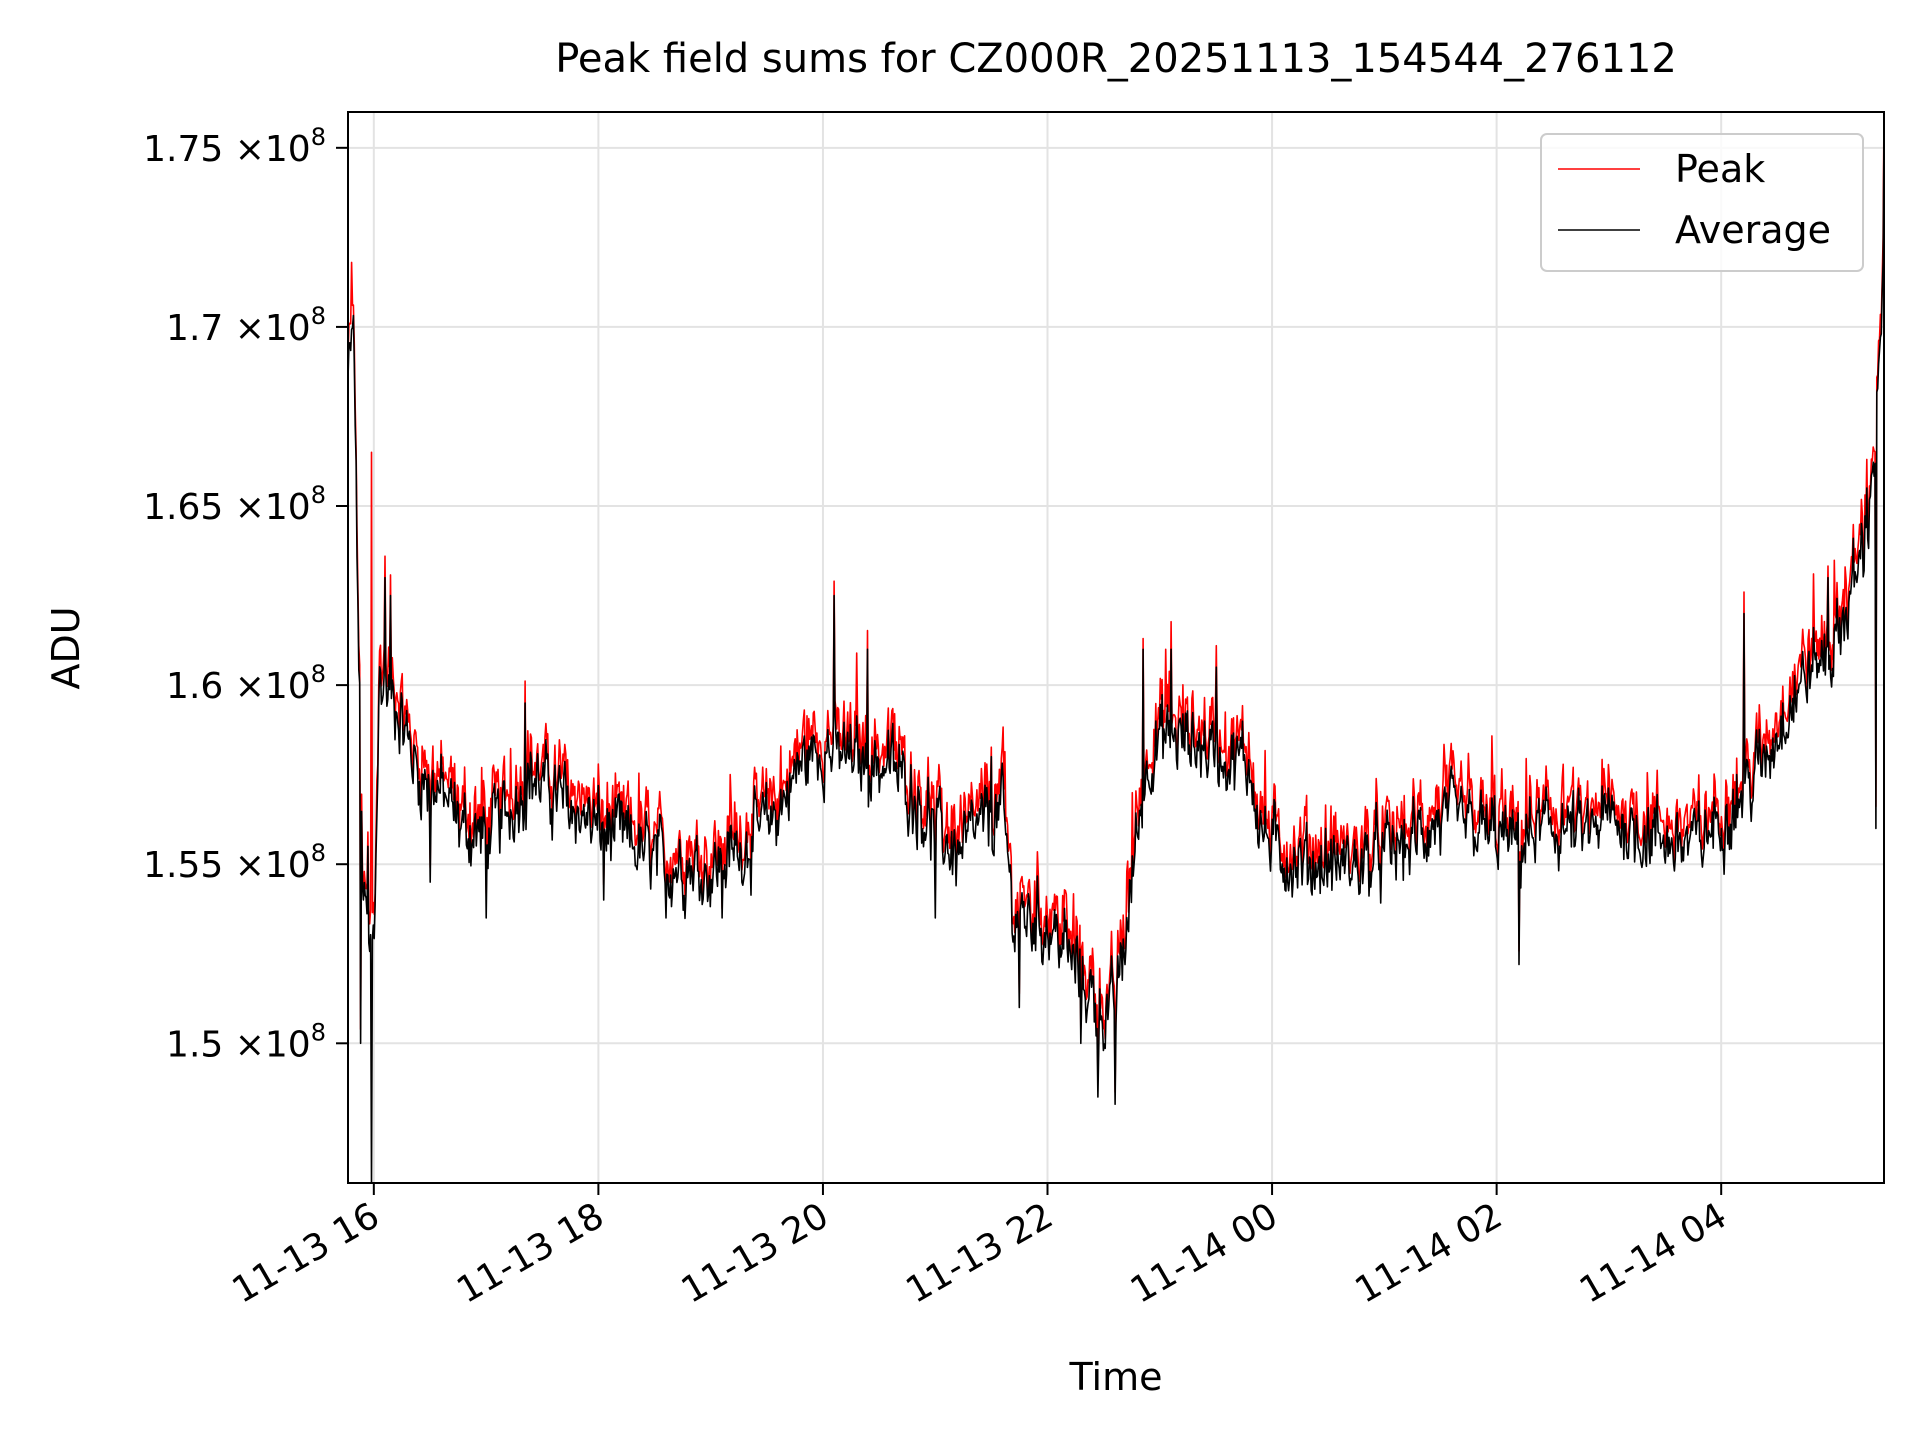 Image resolution: width=1920 pixels, height=1440 pixels. I want to click on y-tick-mantissa: 1.7 ×10, so click(238, 328).